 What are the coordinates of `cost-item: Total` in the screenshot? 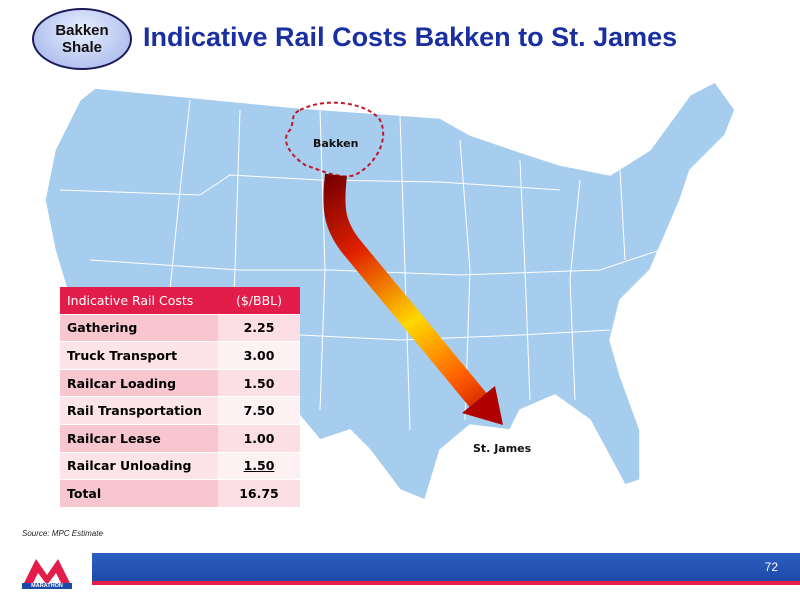 It's located at (139, 493).